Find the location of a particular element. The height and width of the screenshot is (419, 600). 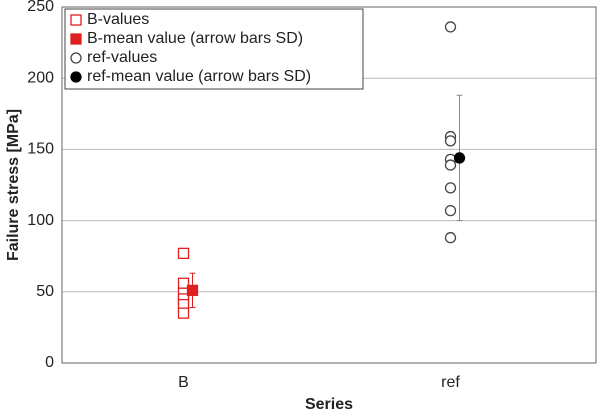

legend-box is located at coordinates (214, 49).